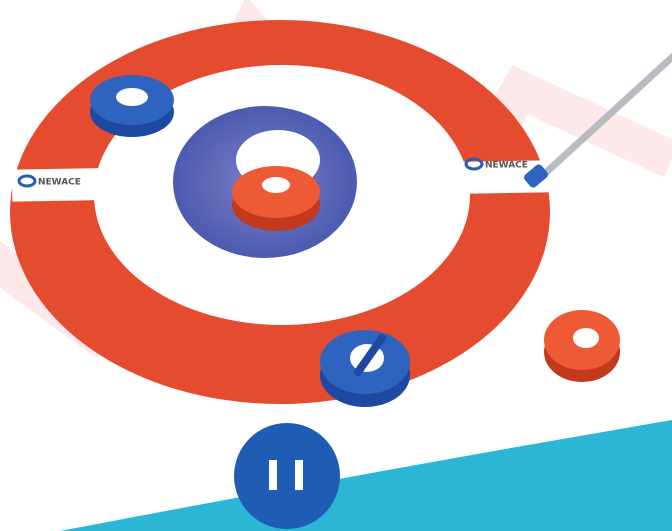 This screenshot has height=531, width=672. Describe the element at coordinates (276, 198) in the screenshot. I see `puck-red-center` at that location.